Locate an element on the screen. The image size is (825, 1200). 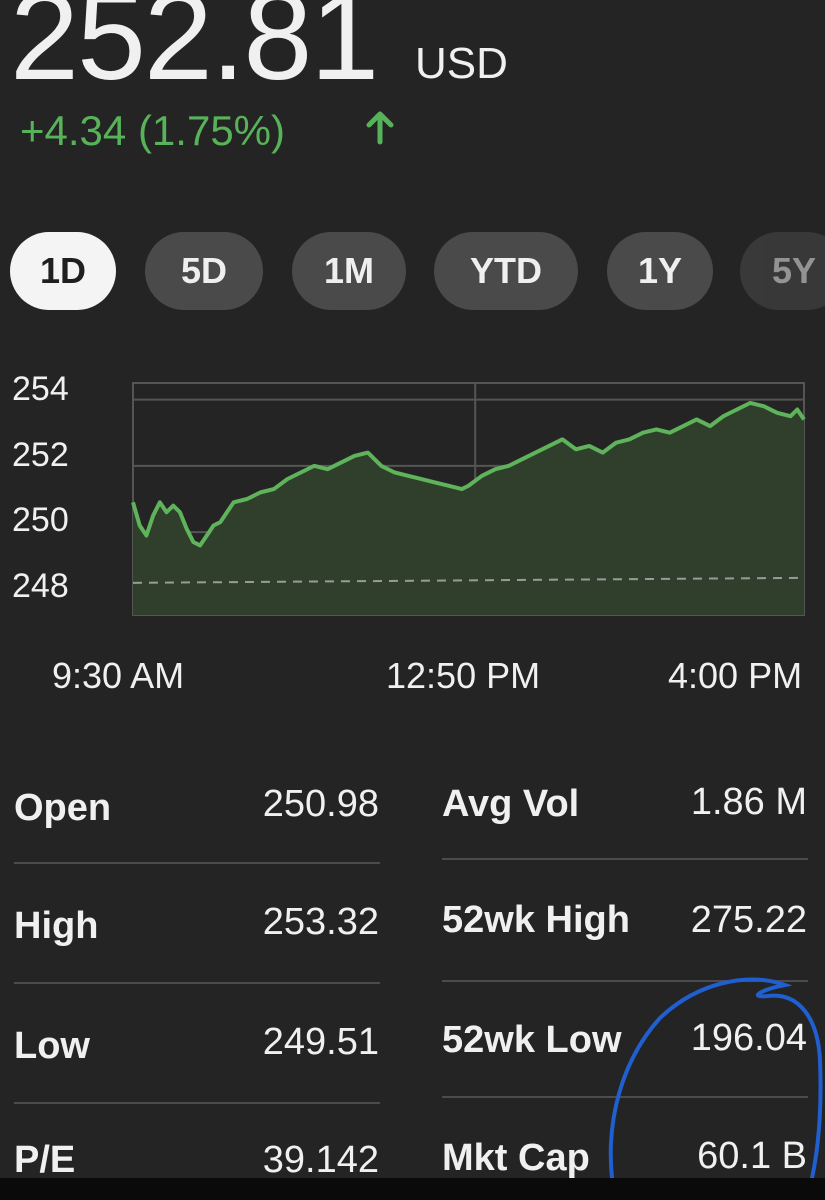
chart-area-fill is located at coordinates (468, 508).